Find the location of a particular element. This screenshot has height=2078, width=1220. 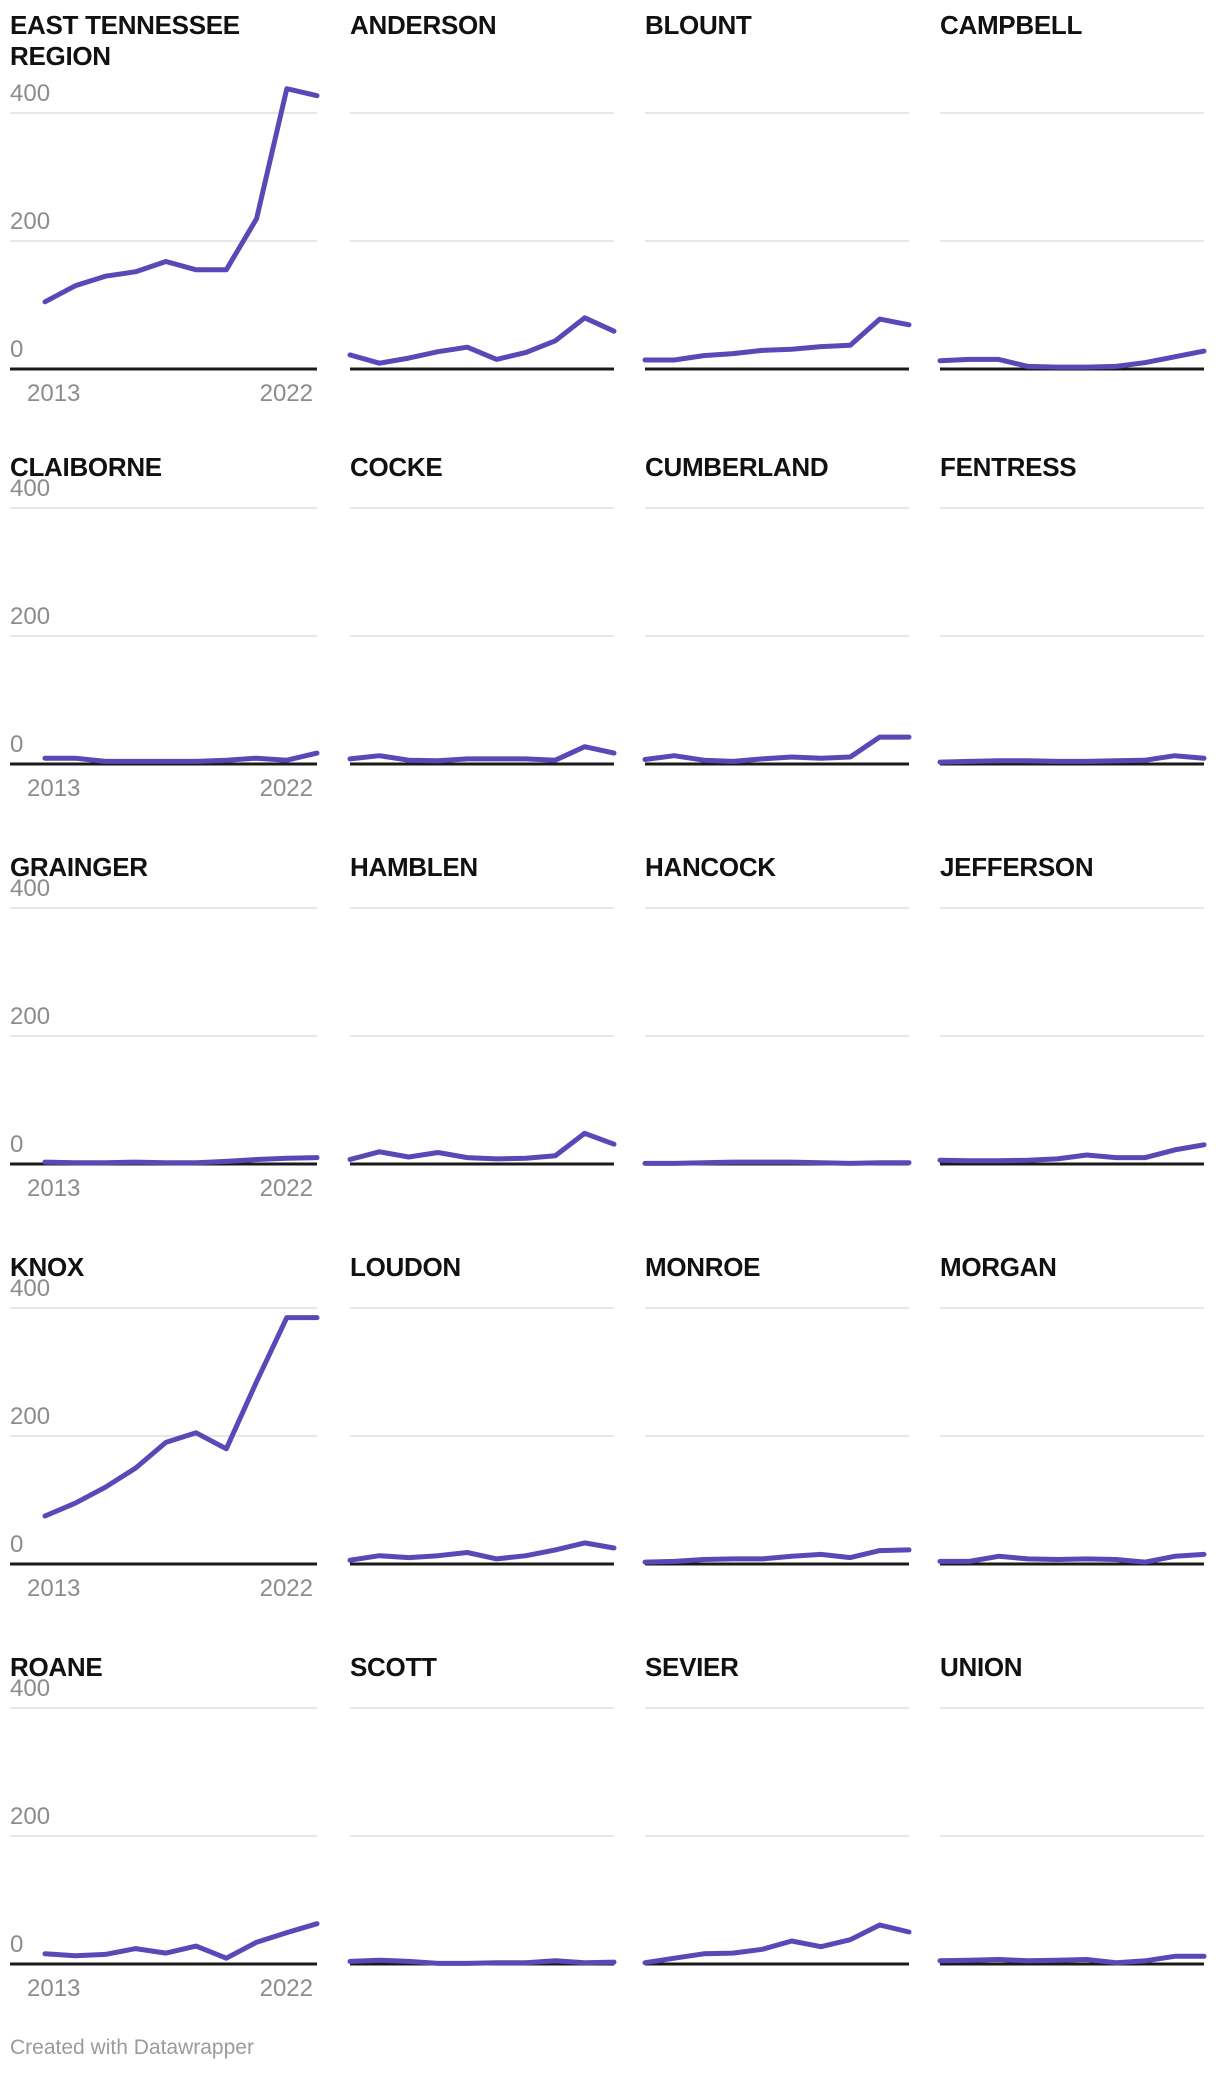

county-panel: HAMBLEN is located at coordinates (482, 1033).